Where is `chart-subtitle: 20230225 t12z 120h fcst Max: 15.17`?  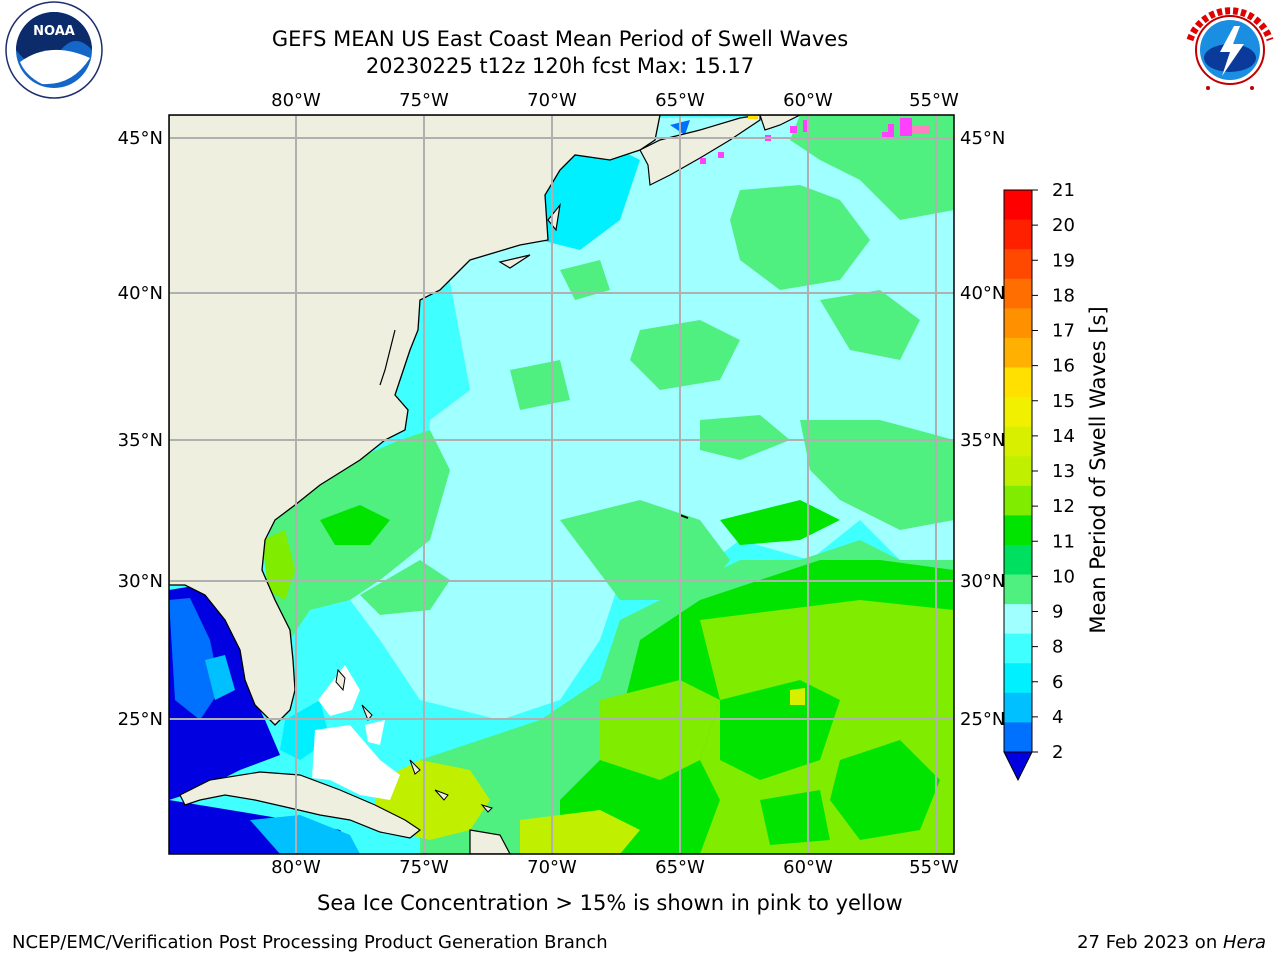 chart-subtitle: 20230225 t12z 120h fcst Max: 15.17 is located at coordinates (560, 66).